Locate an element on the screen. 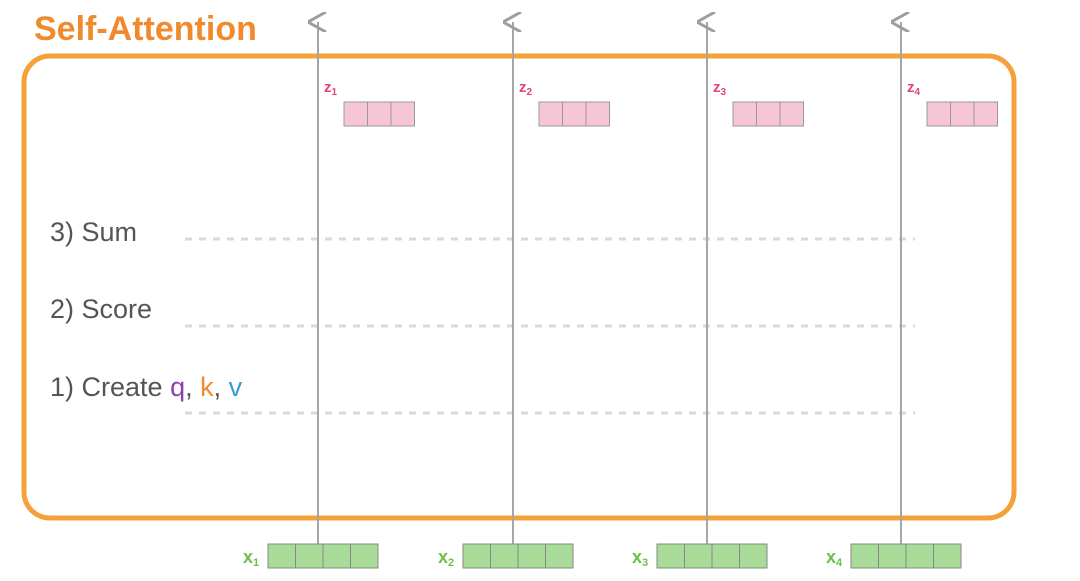  output-label: z4 is located at coordinates (914, 88).